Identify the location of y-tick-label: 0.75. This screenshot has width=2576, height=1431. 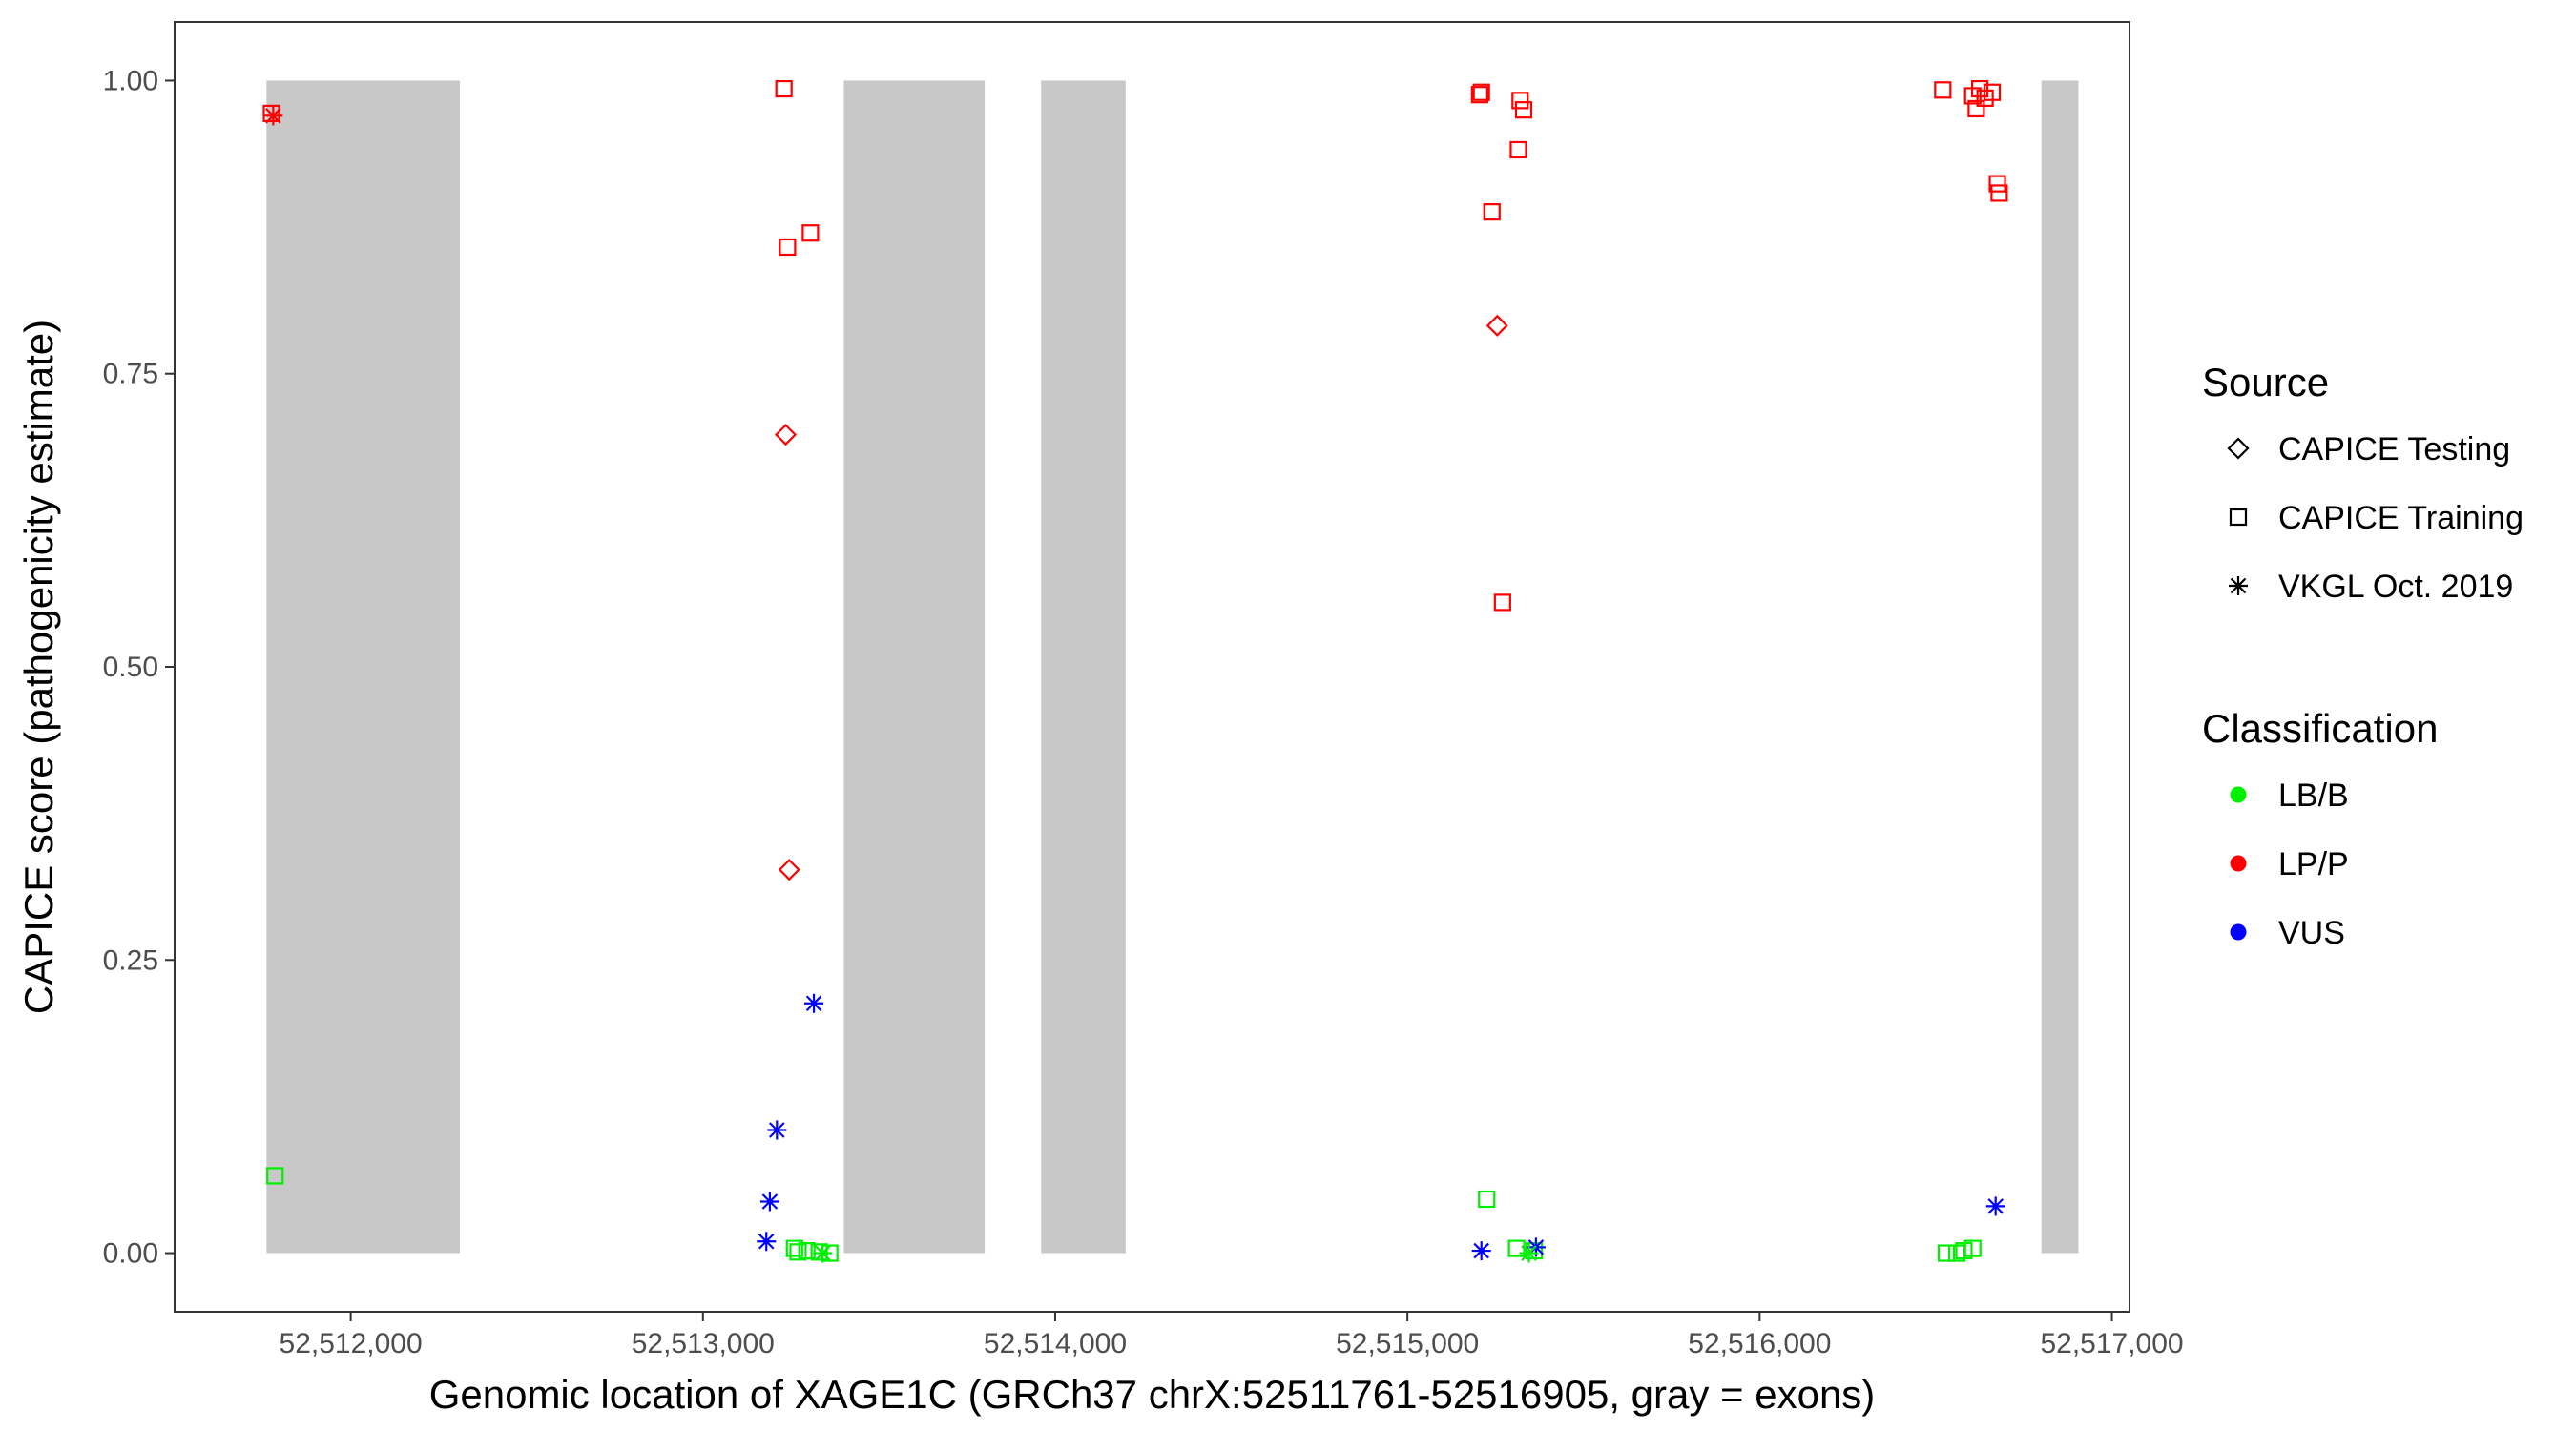
(130, 375).